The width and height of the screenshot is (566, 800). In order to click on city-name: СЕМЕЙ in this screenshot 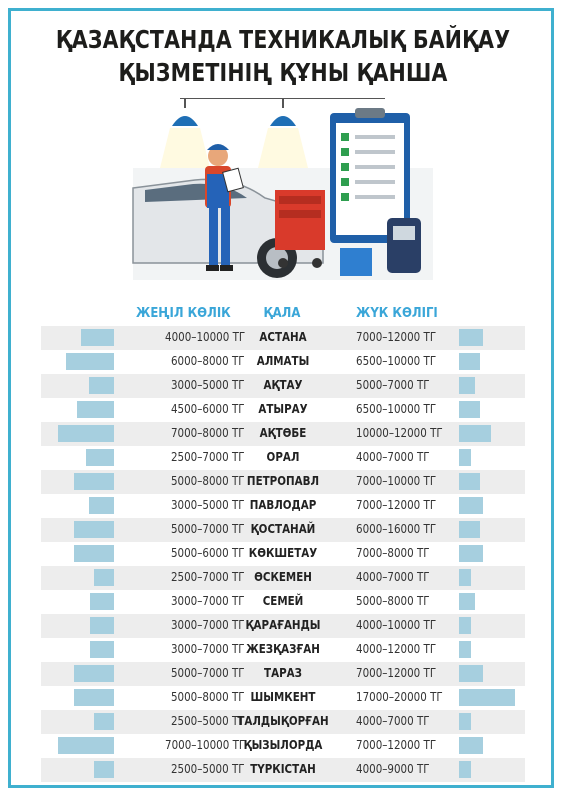, I will do `click(283, 601)`.